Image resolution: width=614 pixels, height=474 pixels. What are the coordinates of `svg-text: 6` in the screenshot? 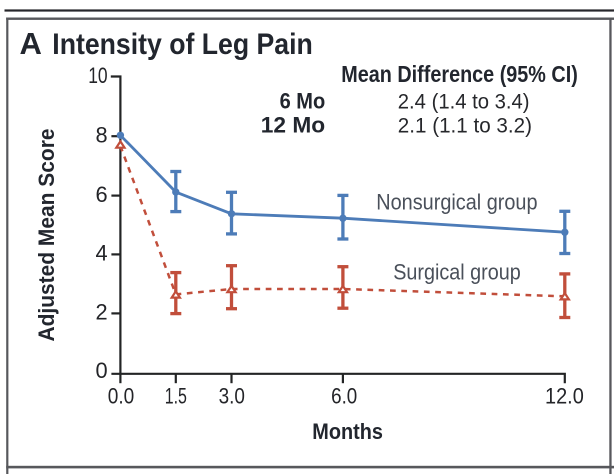 It's located at (101, 194).